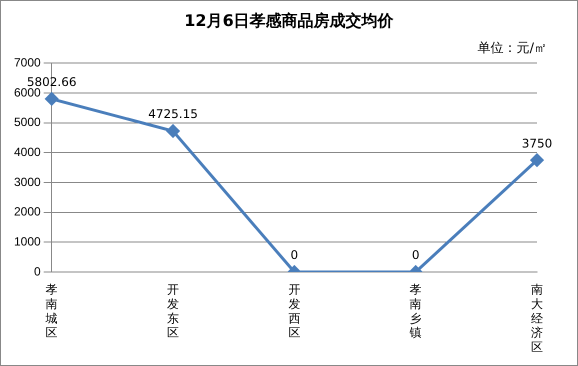 The height and width of the screenshot is (366, 578). Describe the element at coordinates (537, 143) in the screenshot. I see `data-label: 3750` at that location.